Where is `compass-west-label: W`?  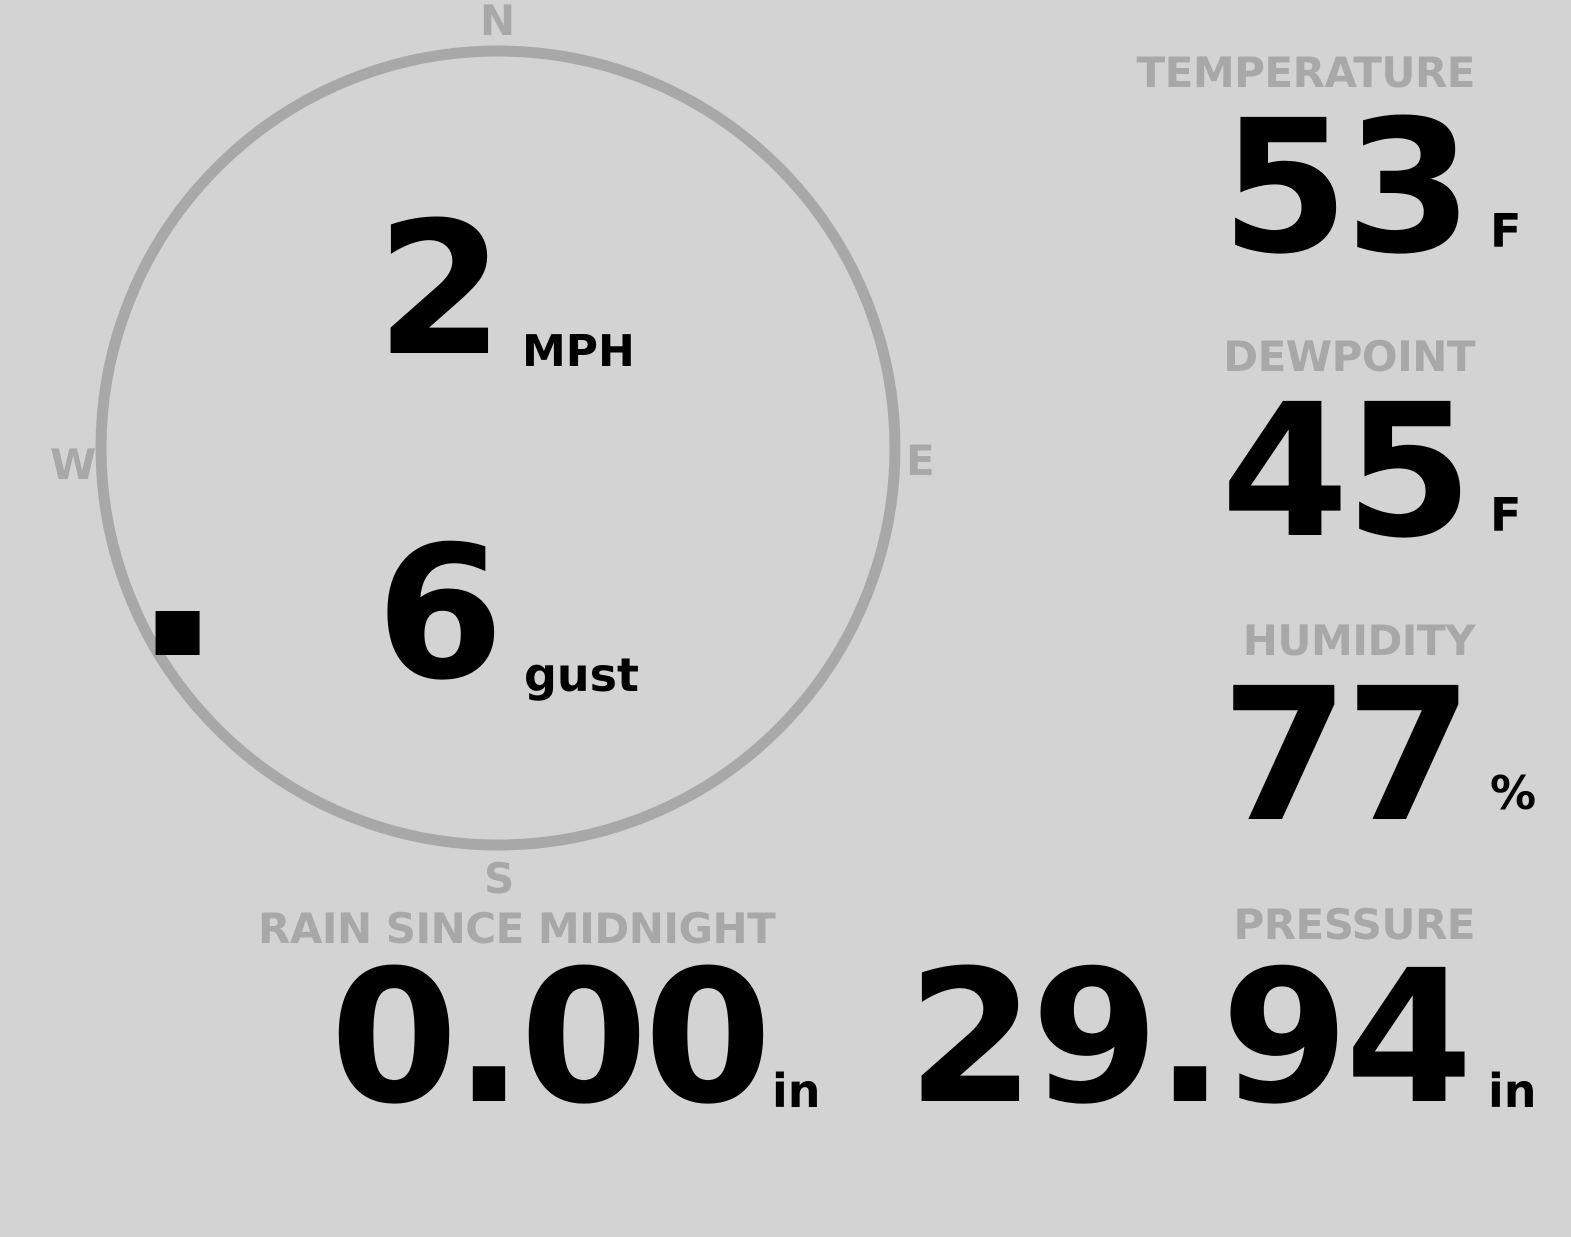
compass-west-label: W is located at coordinates (73, 464).